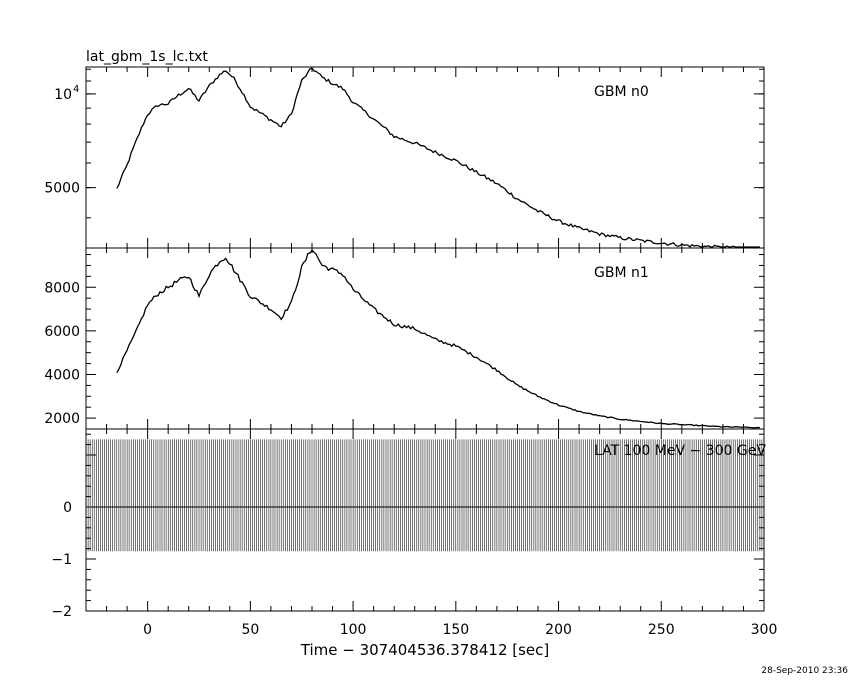 Image resolution: width=850 pixels, height=680 pixels. I want to click on y-tick-label: 6000, so click(62, 332).